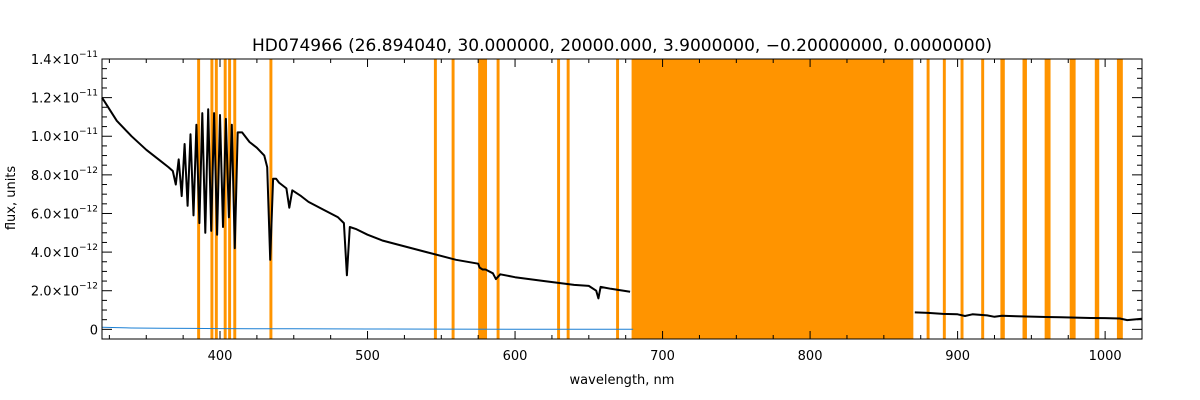 The width and height of the screenshot is (1200, 400). Describe the element at coordinates (94, 330) in the screenshot. I see `y-tick-label: 0` at that location.